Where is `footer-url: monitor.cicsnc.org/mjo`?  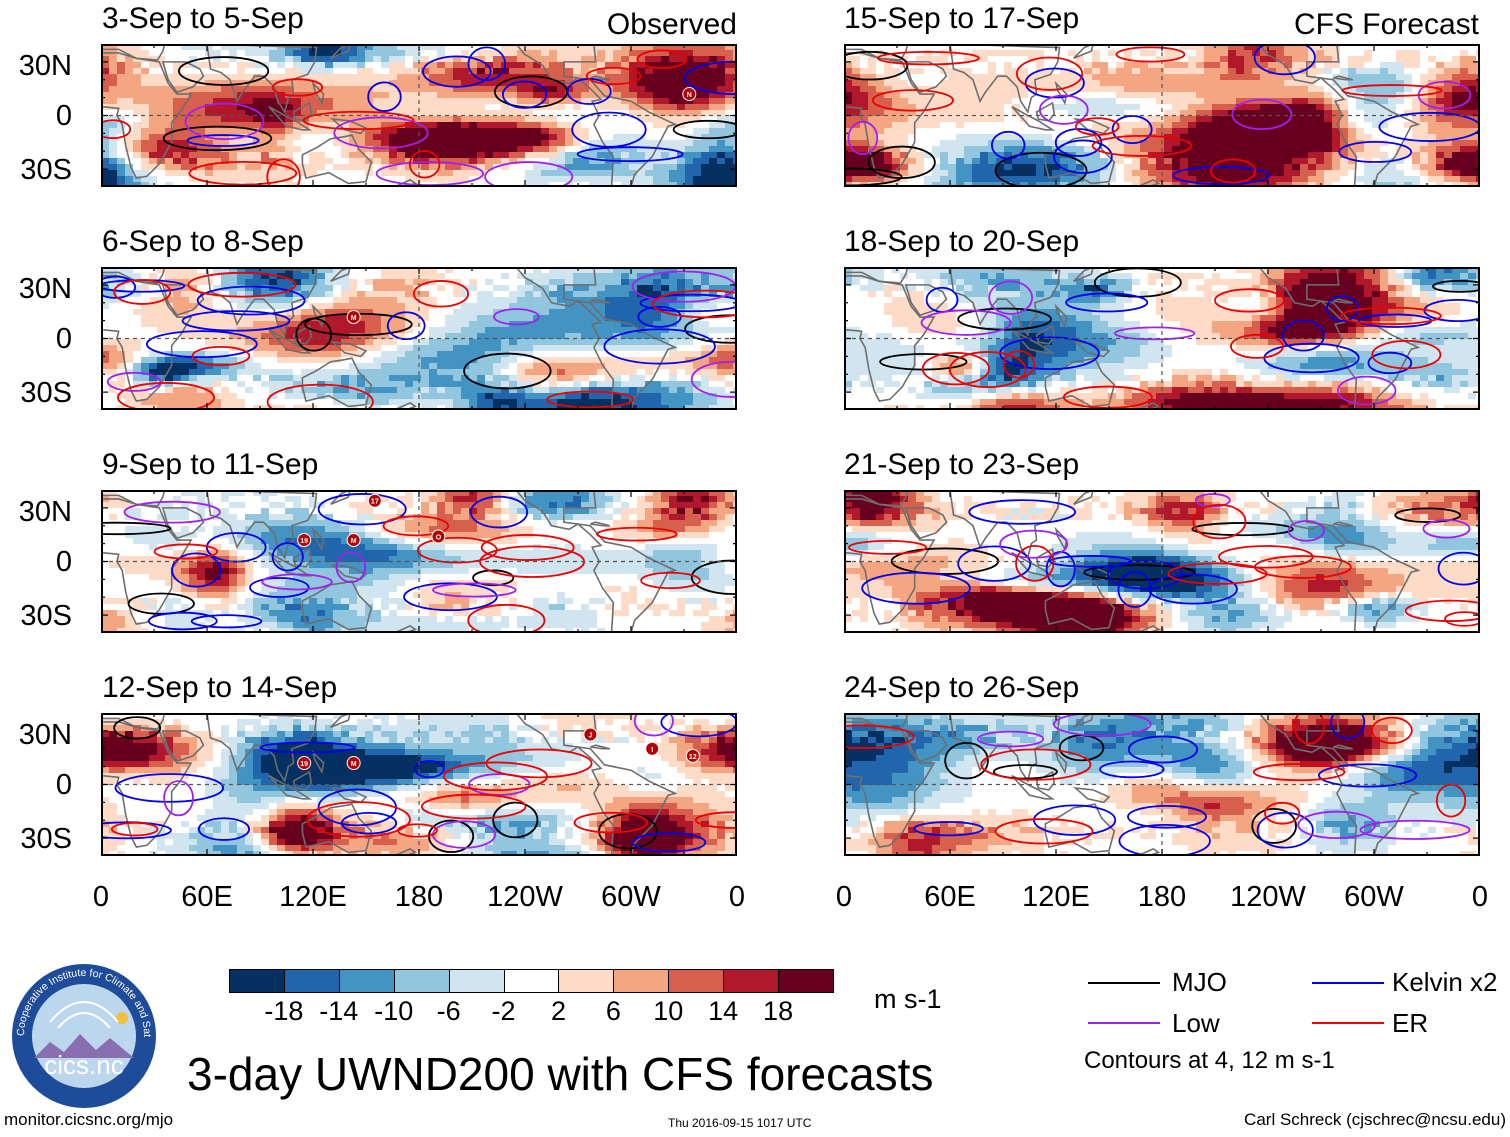
footer-url: monitor.cicsnc.org/mjo is located at coordinates (89, 1119).